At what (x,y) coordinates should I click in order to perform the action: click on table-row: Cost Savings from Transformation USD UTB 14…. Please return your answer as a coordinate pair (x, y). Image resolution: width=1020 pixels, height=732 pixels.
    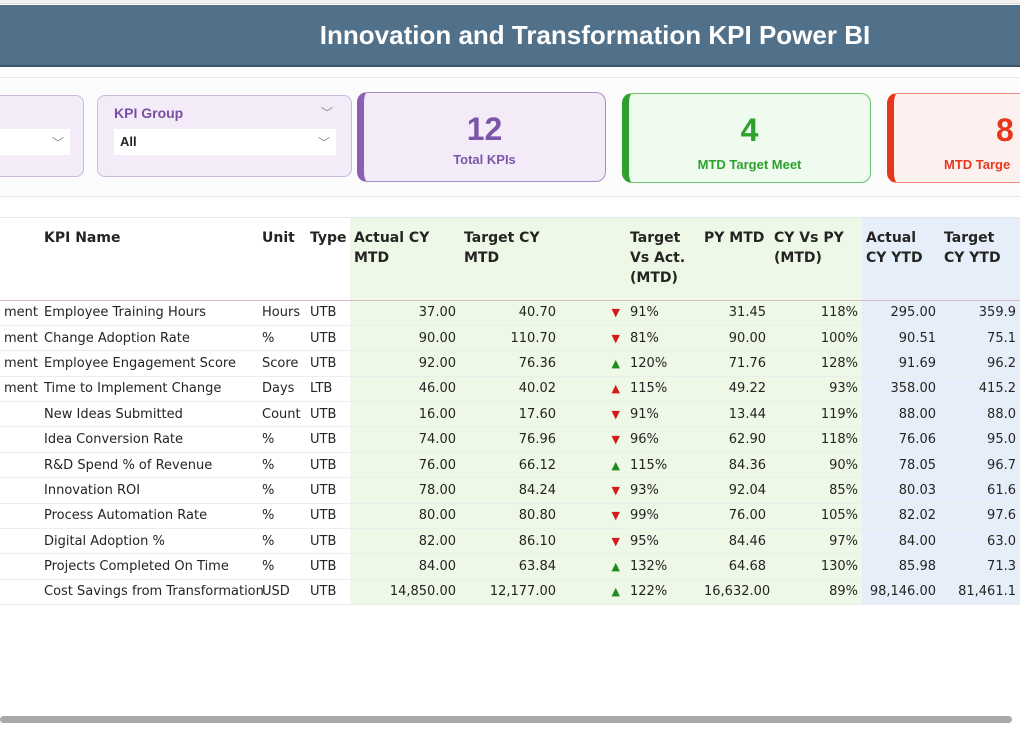
    Looking at the image, I should click on (510, 592).